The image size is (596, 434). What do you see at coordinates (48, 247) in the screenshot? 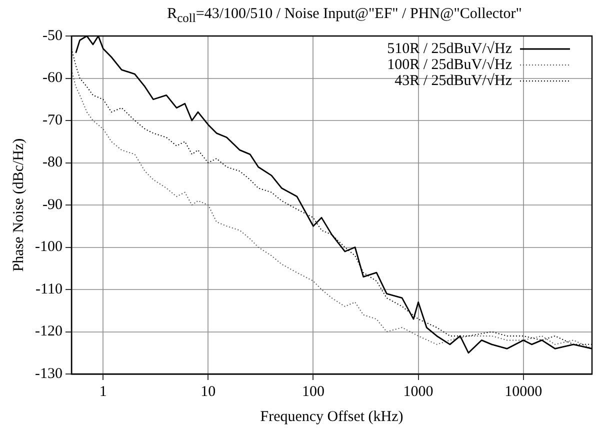
I see `y-tick-label: -100` at bounding box center [48, 247].